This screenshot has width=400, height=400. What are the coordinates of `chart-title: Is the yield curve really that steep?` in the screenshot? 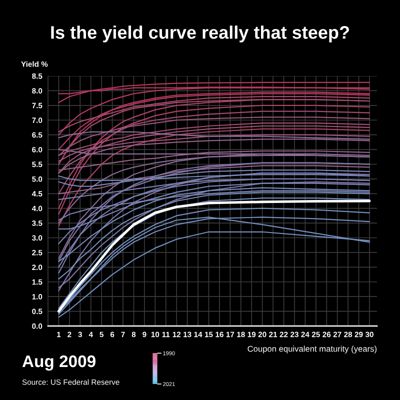 It's located at (200, 34).